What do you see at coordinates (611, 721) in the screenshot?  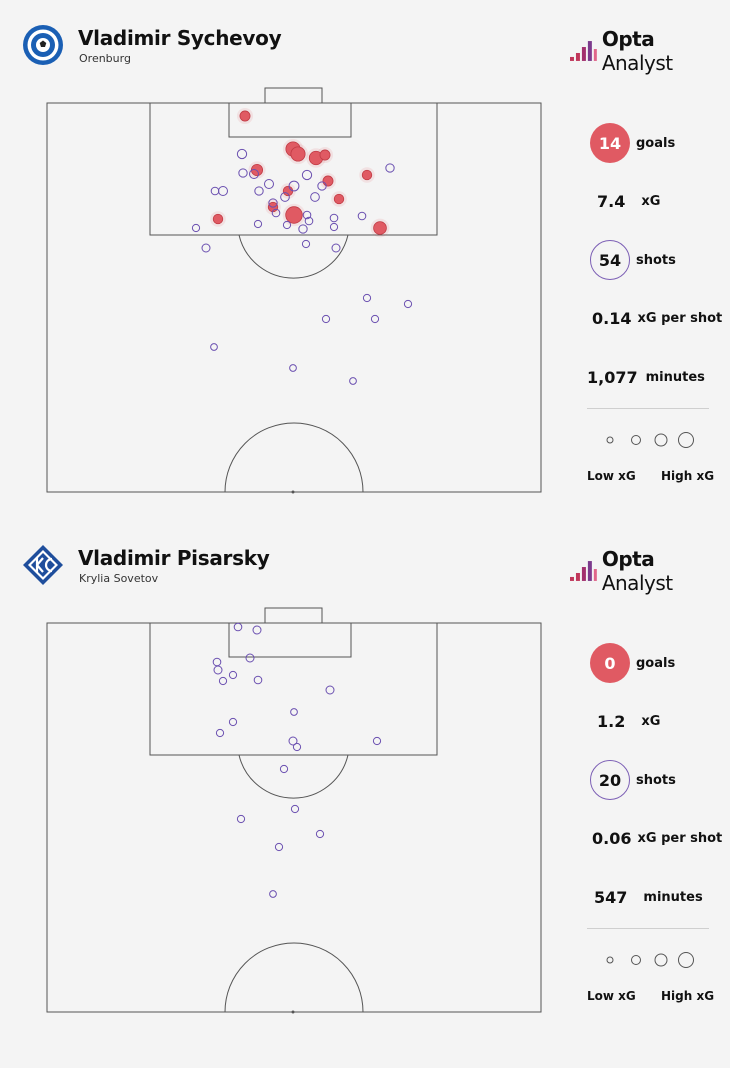 I see `xg-value: 1.2` at bounding box center [611, 721].